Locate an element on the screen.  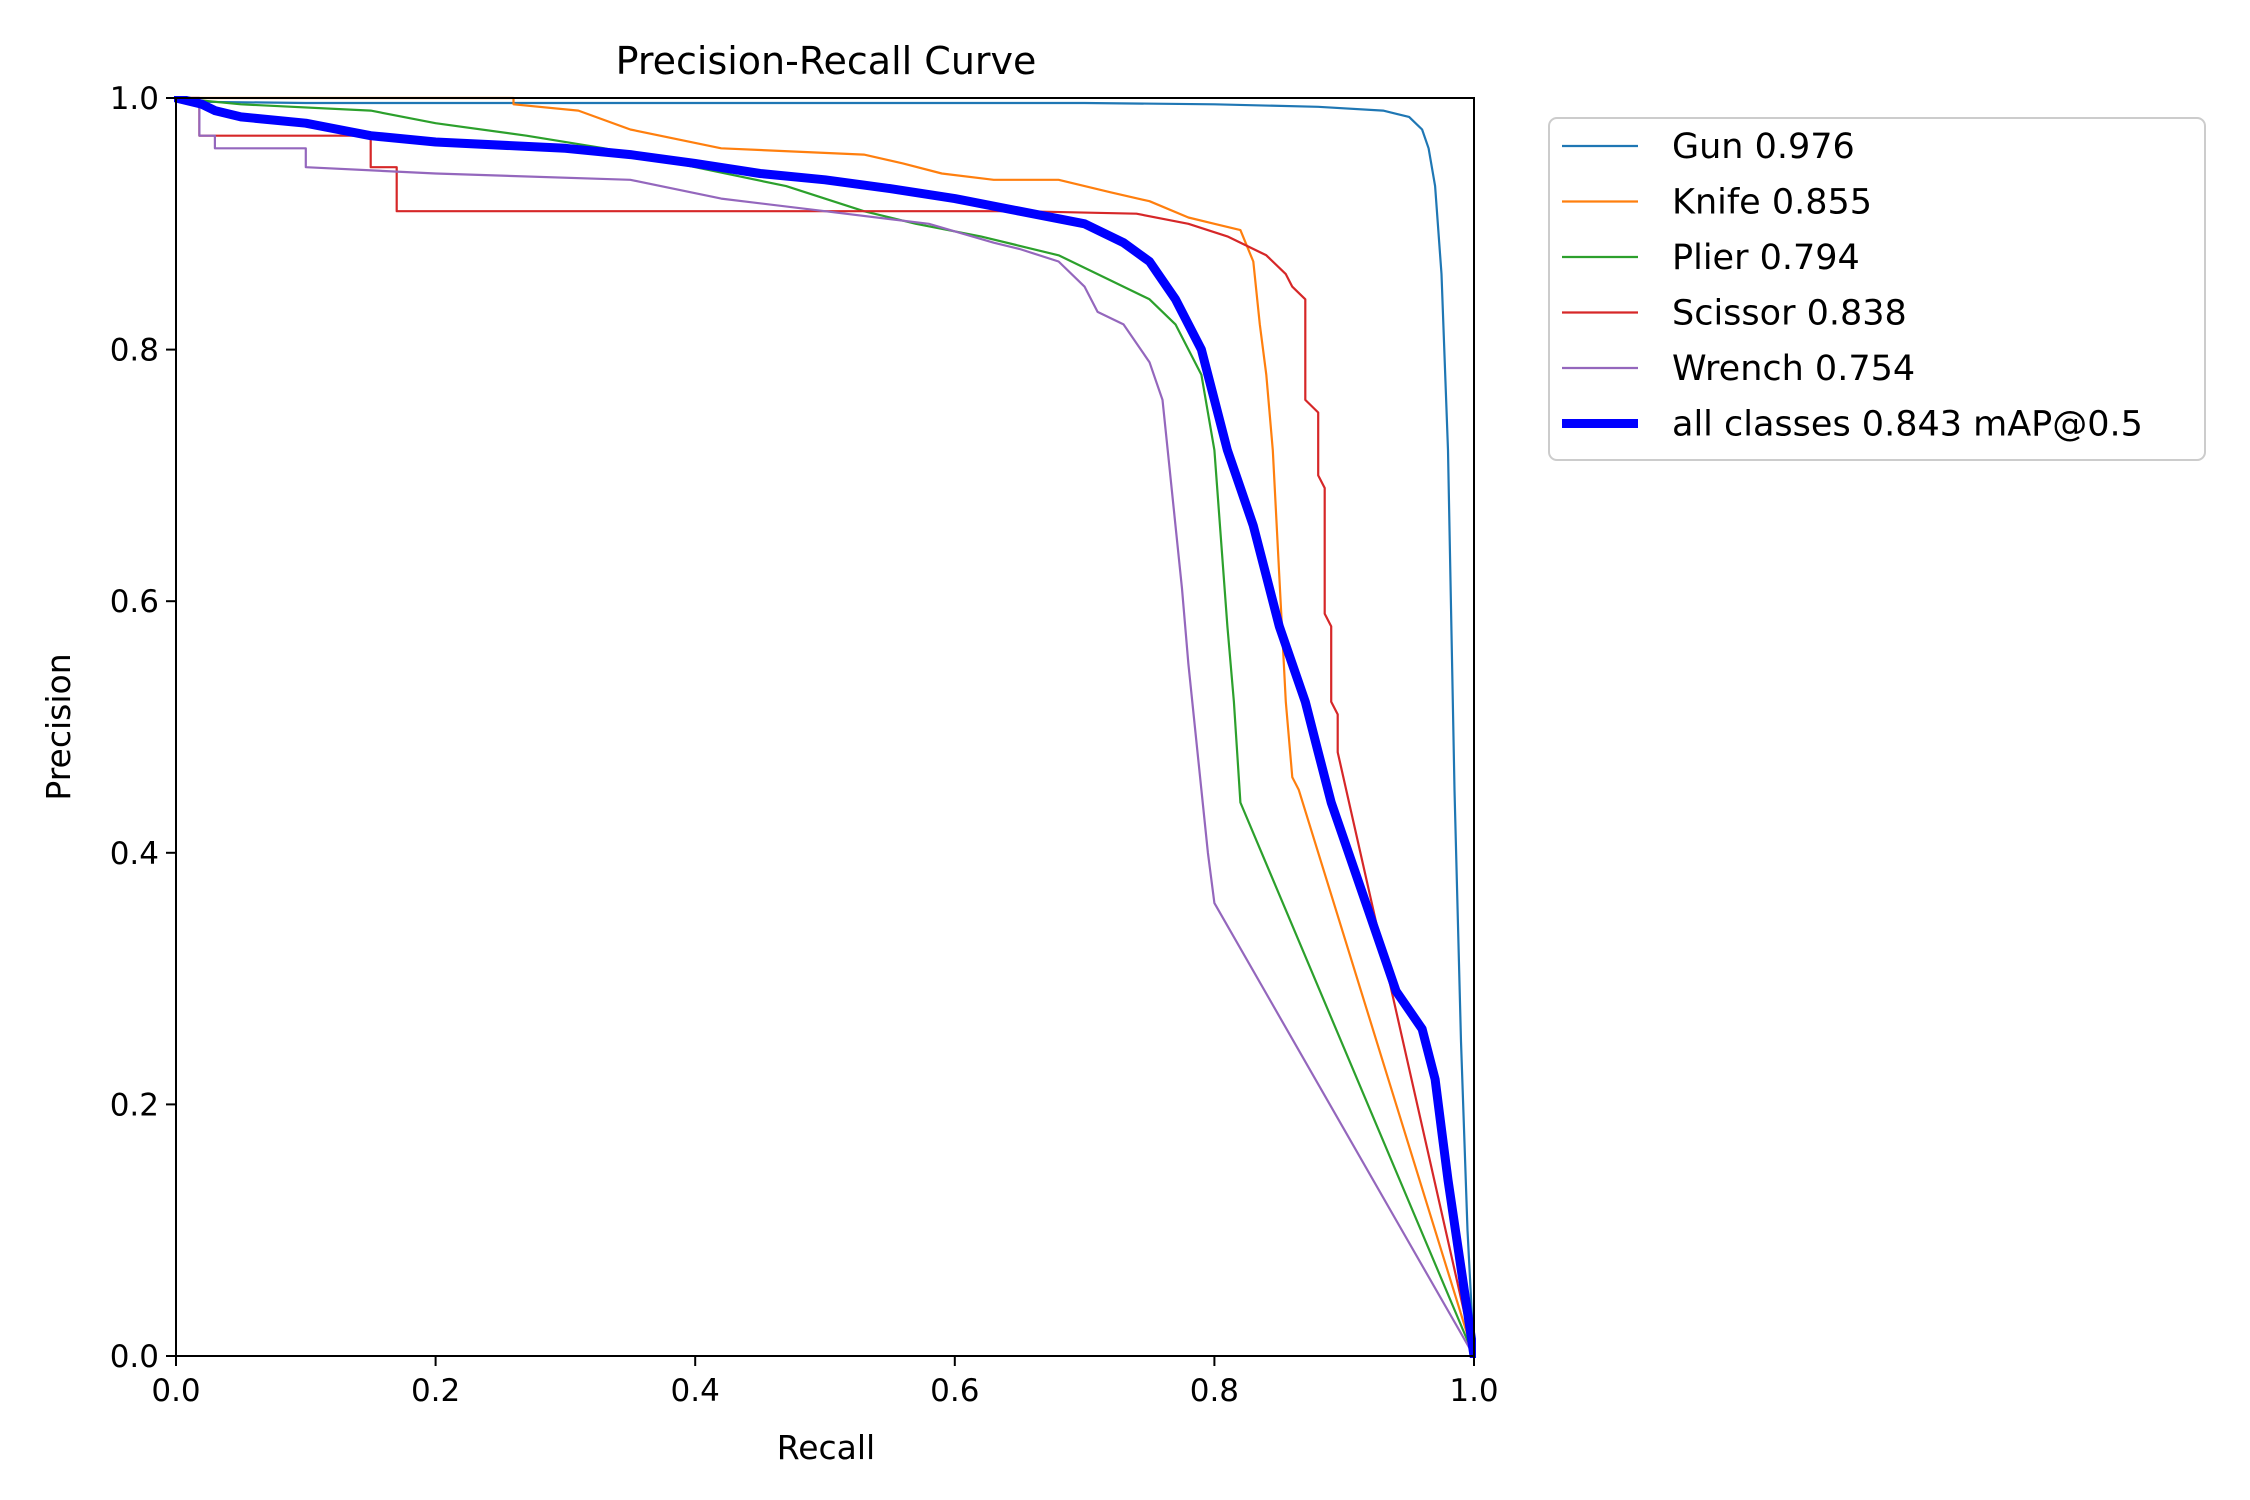
legend-label-knife: Knife 0.855 is located at coordinates (1772, 203).